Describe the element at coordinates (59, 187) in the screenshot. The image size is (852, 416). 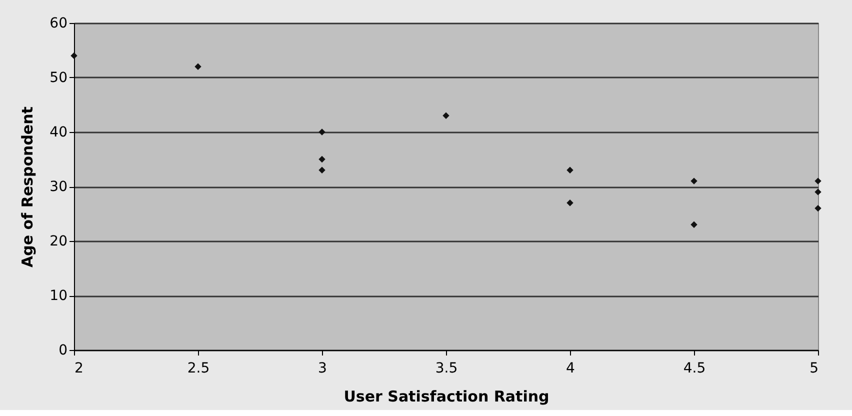
I see `y-tick-label: 30` at that location.